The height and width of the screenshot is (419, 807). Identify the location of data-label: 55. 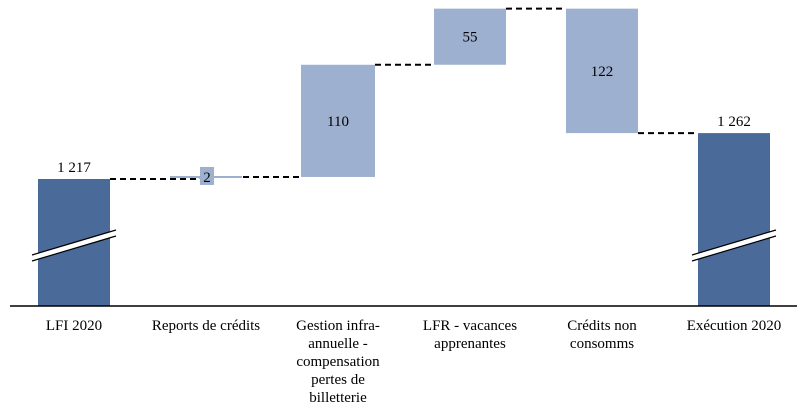
(470, 38).